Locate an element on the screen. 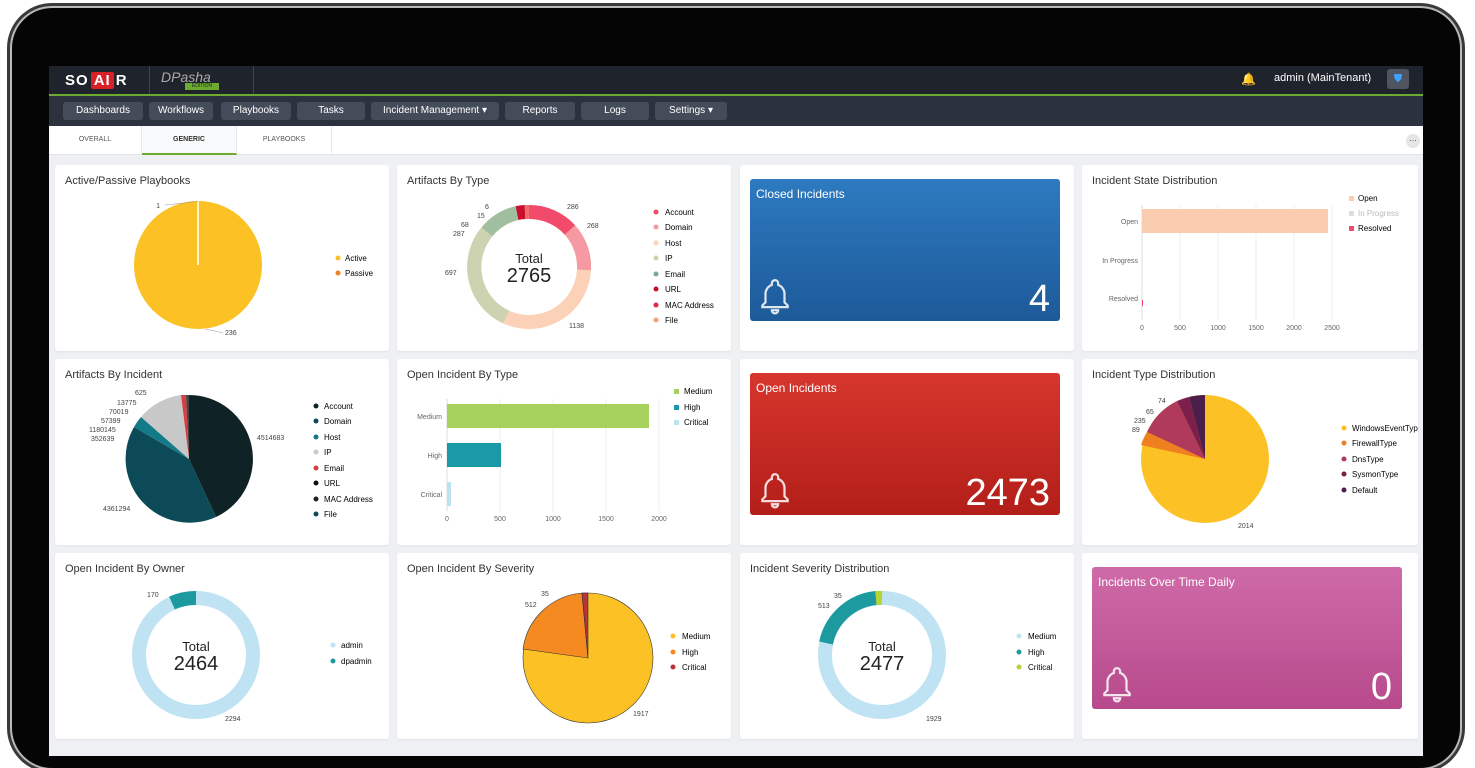 This screenshot has height=768, width=1475. legend-active: Active is located at coordinates (356, 258).